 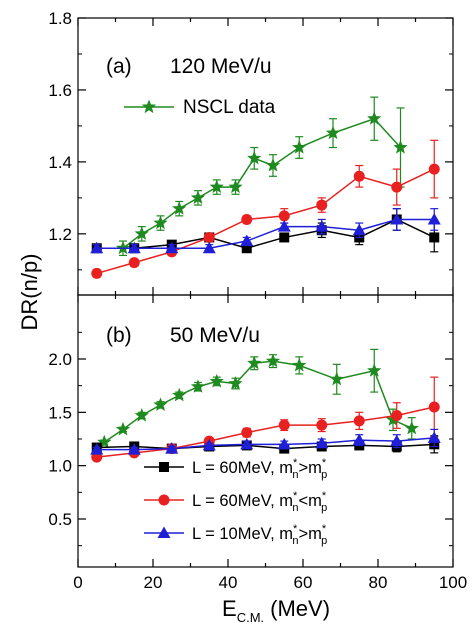 I want to click on legend-nscl-label: NSCL data, so click(x=229, y=107).